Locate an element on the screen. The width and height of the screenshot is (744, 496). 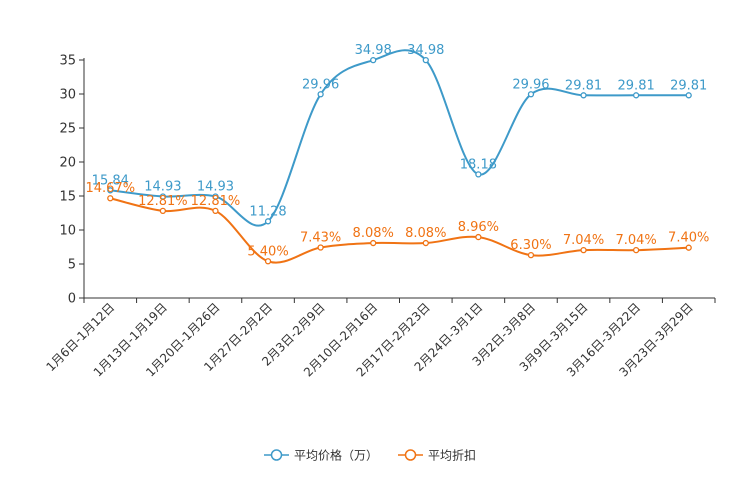
legend: 平均价格（万） 平均折扣 is located at coordinates (370, 455).